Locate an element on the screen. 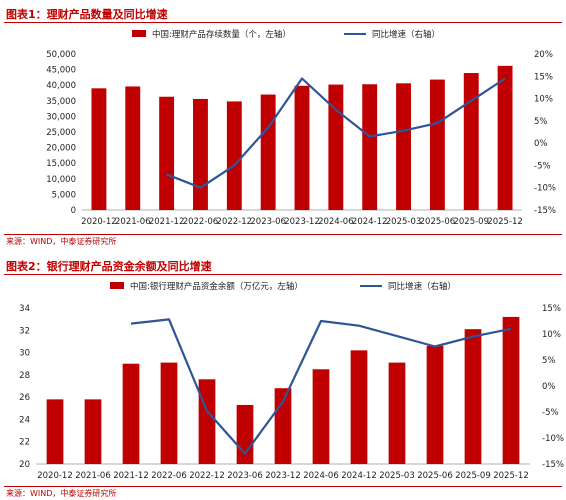 The image size is (566, 500). left-axis-tick-label: 0 is located at coordinates (73, 211).